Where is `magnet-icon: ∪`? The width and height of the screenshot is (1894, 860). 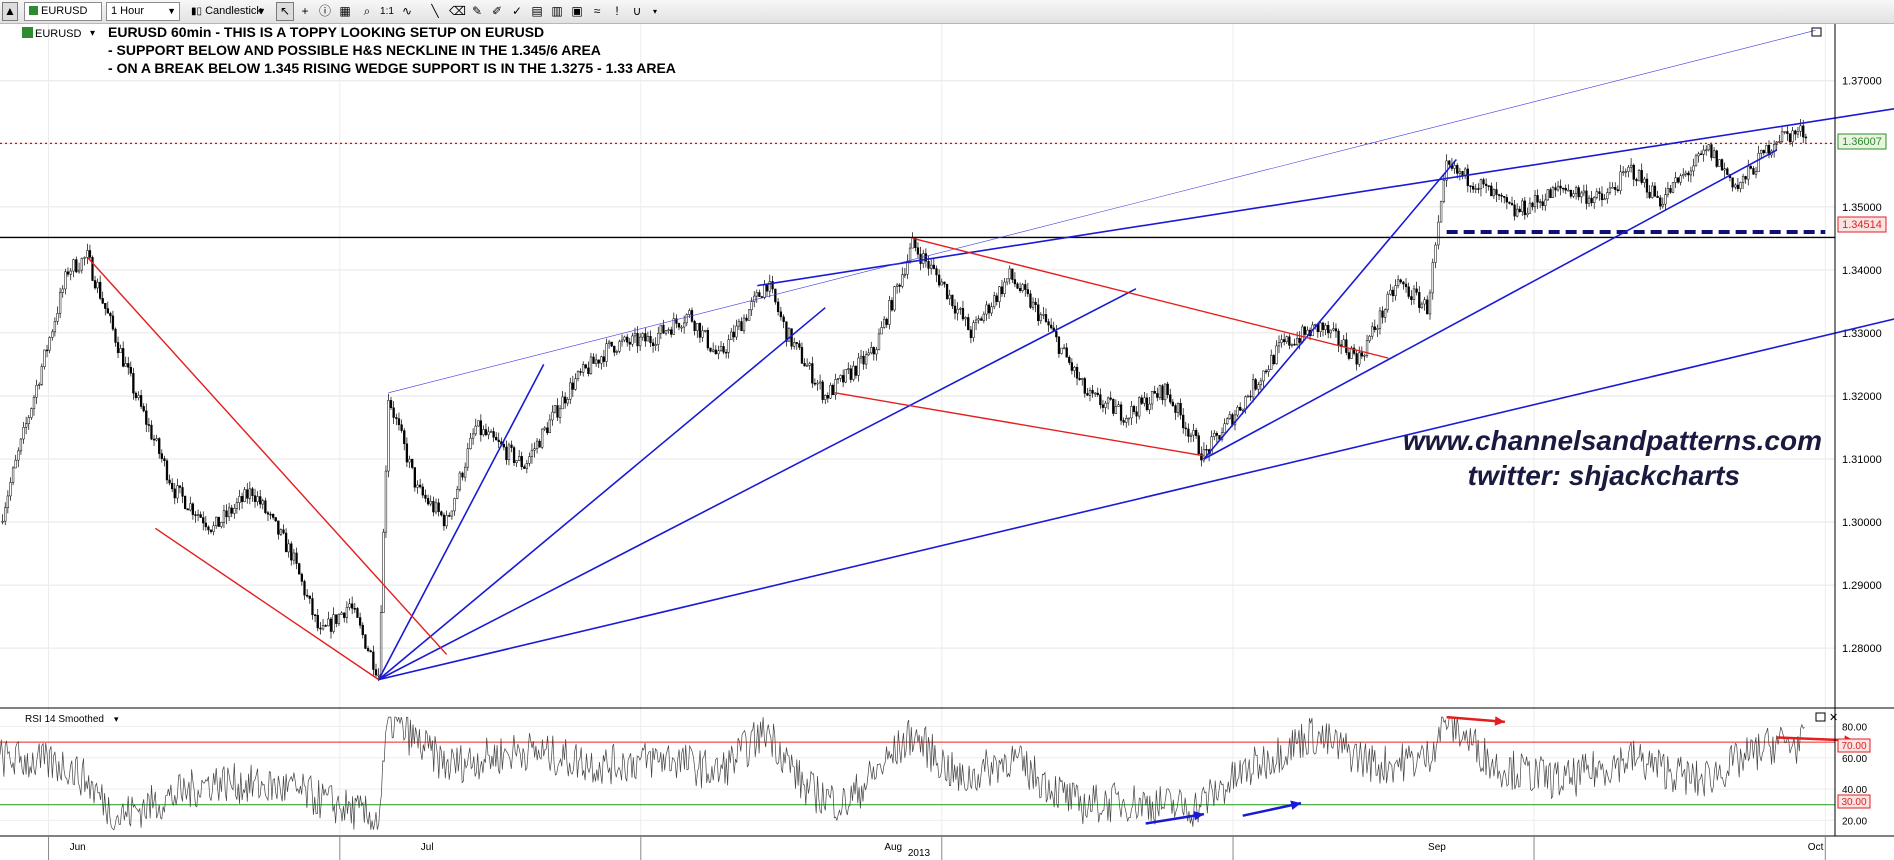 magnet-icon: ∪ is located at coordinates (637, 11).